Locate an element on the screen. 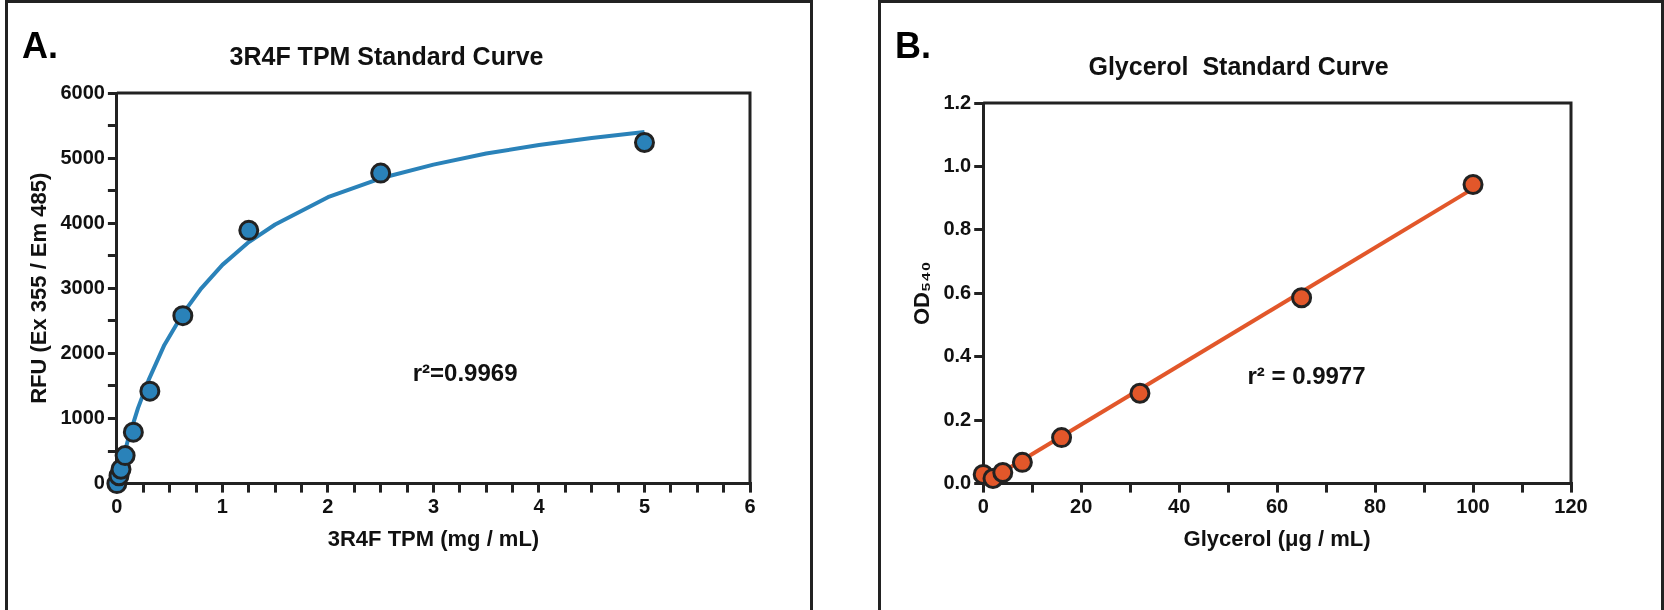 This screenshot has width=1664, height=610. y-tick-label: 0.6 is located at coordinates (957, 291).